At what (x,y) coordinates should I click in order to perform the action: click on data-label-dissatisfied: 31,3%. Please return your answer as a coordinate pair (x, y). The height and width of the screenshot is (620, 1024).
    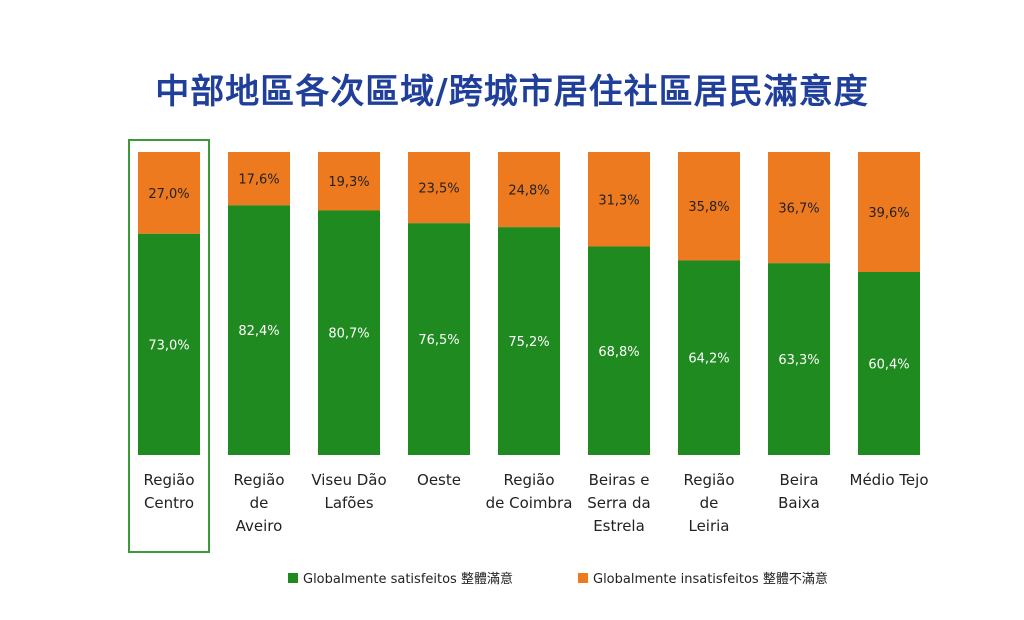
    Looking at the image, I should click on (618, 200).